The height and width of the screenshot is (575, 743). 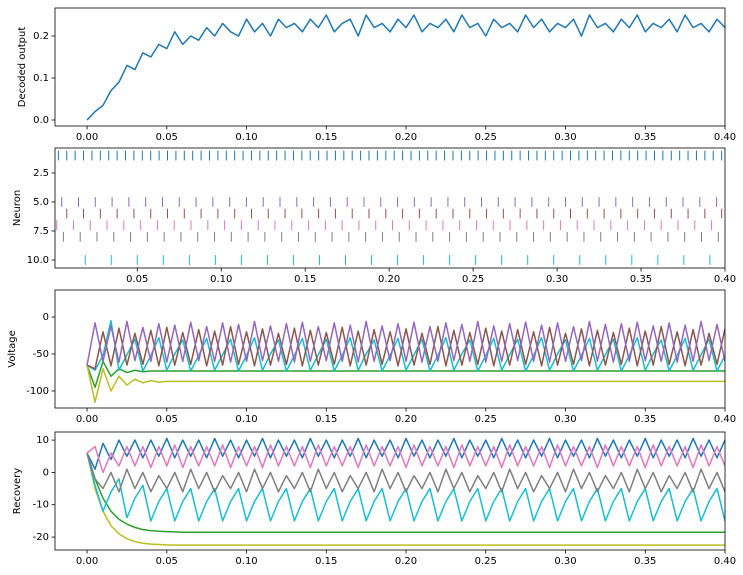 What do you see at coordinates (41, 231) in the screenshot?
I see `y-tick-label: 7.5` at bounding box center [41, 231].